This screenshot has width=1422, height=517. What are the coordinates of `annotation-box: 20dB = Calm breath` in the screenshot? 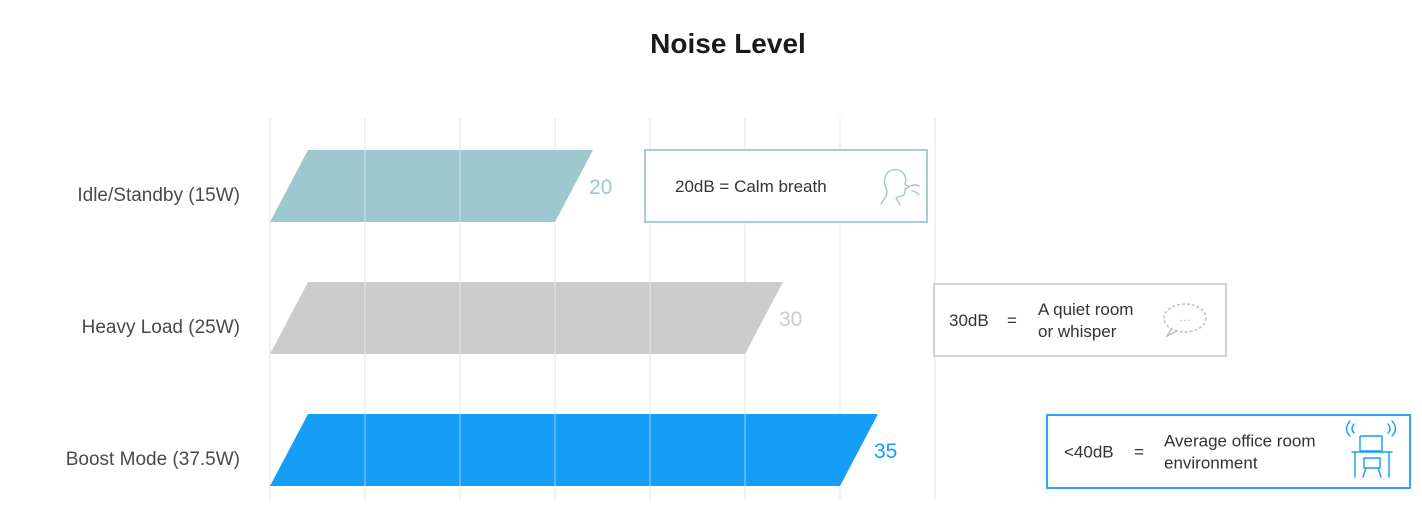 It's located at (786, 186).